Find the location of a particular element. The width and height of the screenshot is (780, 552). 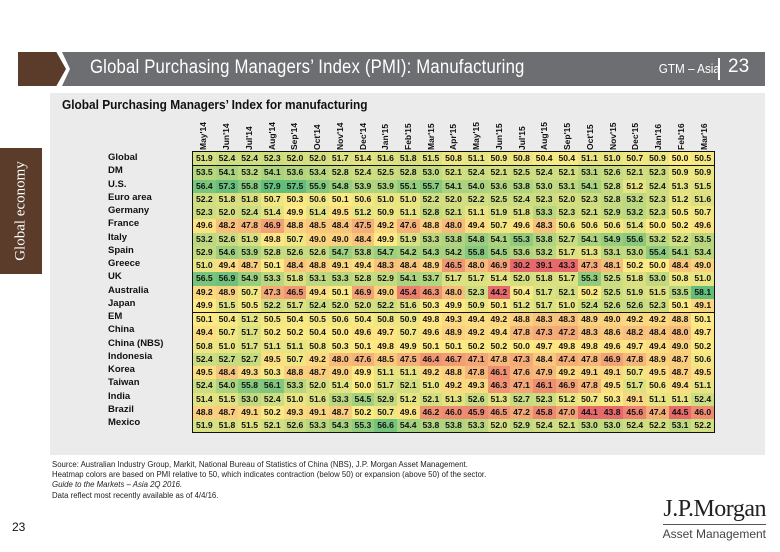

heatmap-cell: 48.9 is located at coordinates (657, 359).